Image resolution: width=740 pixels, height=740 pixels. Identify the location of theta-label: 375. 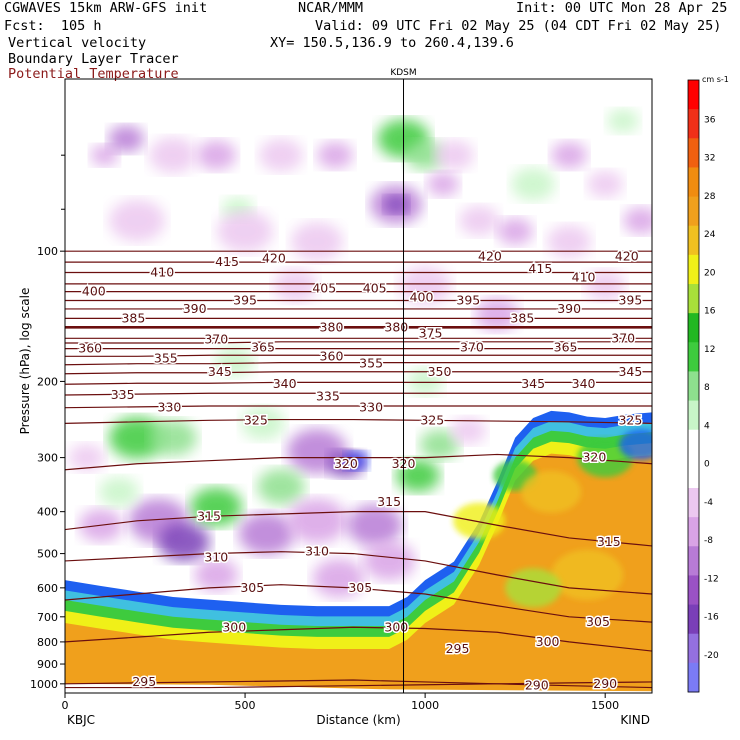
(431, 333).